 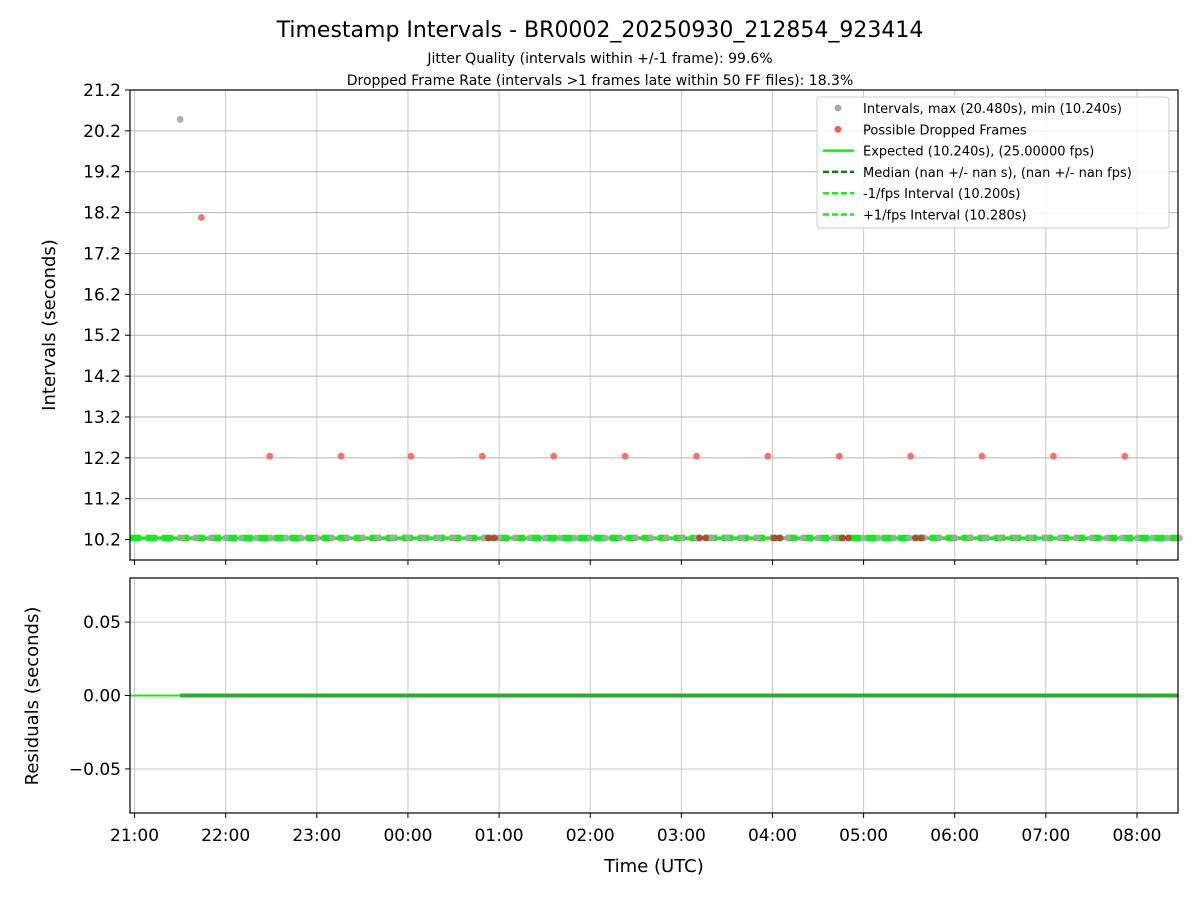 What do you see at coordinates (1136, 836) in the screenshot?
I see `x-tick-label: 08:00` at bounding box center [1136, 836].